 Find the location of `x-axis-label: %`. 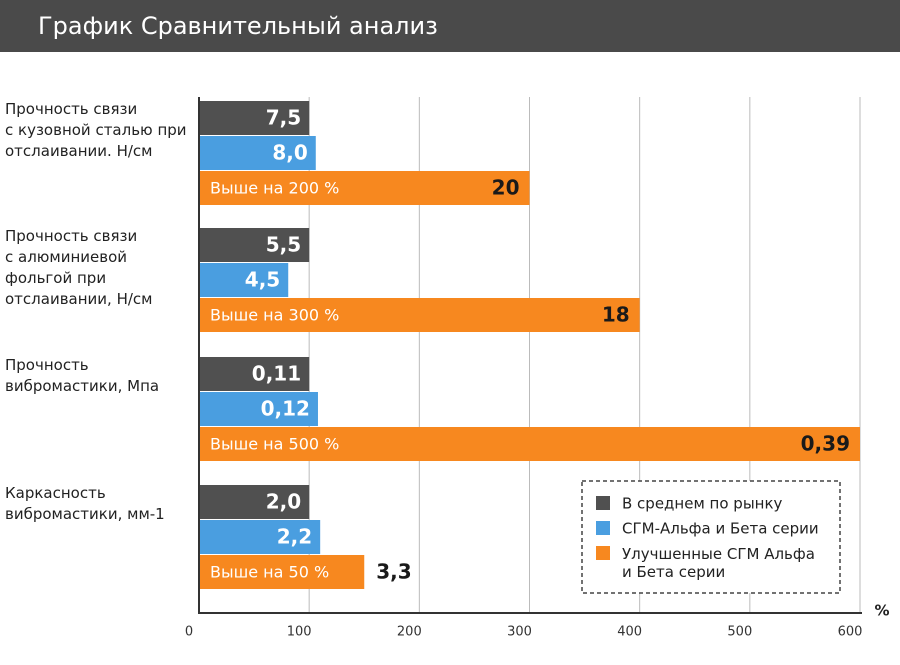

x-axis-label: % is located at coordinates (881, 611).